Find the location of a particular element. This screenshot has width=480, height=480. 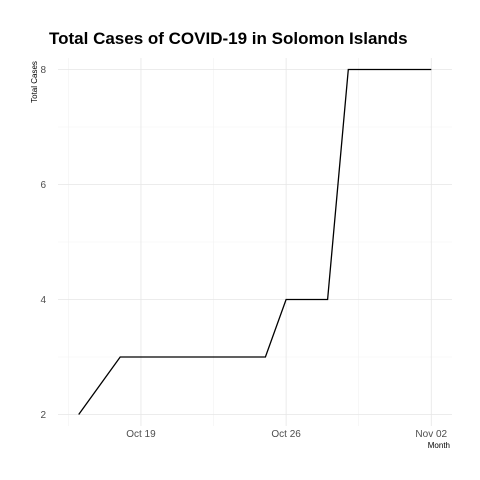

x-tick-label: Oct 19 is located at coordinates (141, 434).